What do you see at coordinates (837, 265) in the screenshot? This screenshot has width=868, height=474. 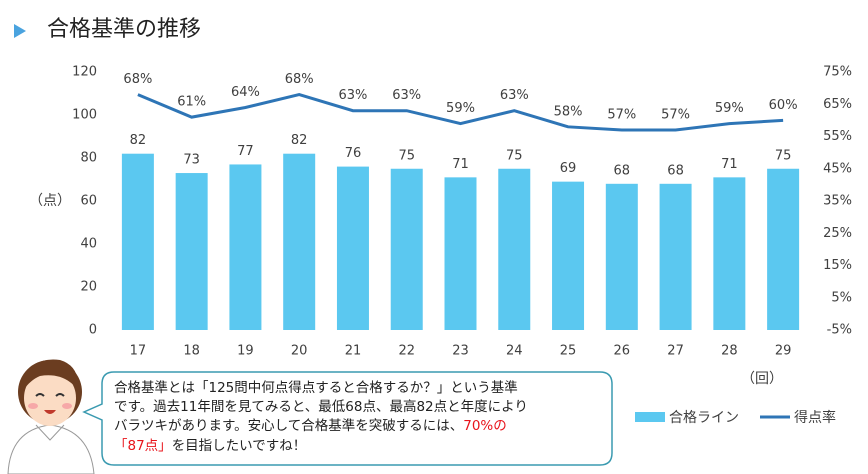 I see `y2-tick-label: 15%` at bounding box center [837, 265].